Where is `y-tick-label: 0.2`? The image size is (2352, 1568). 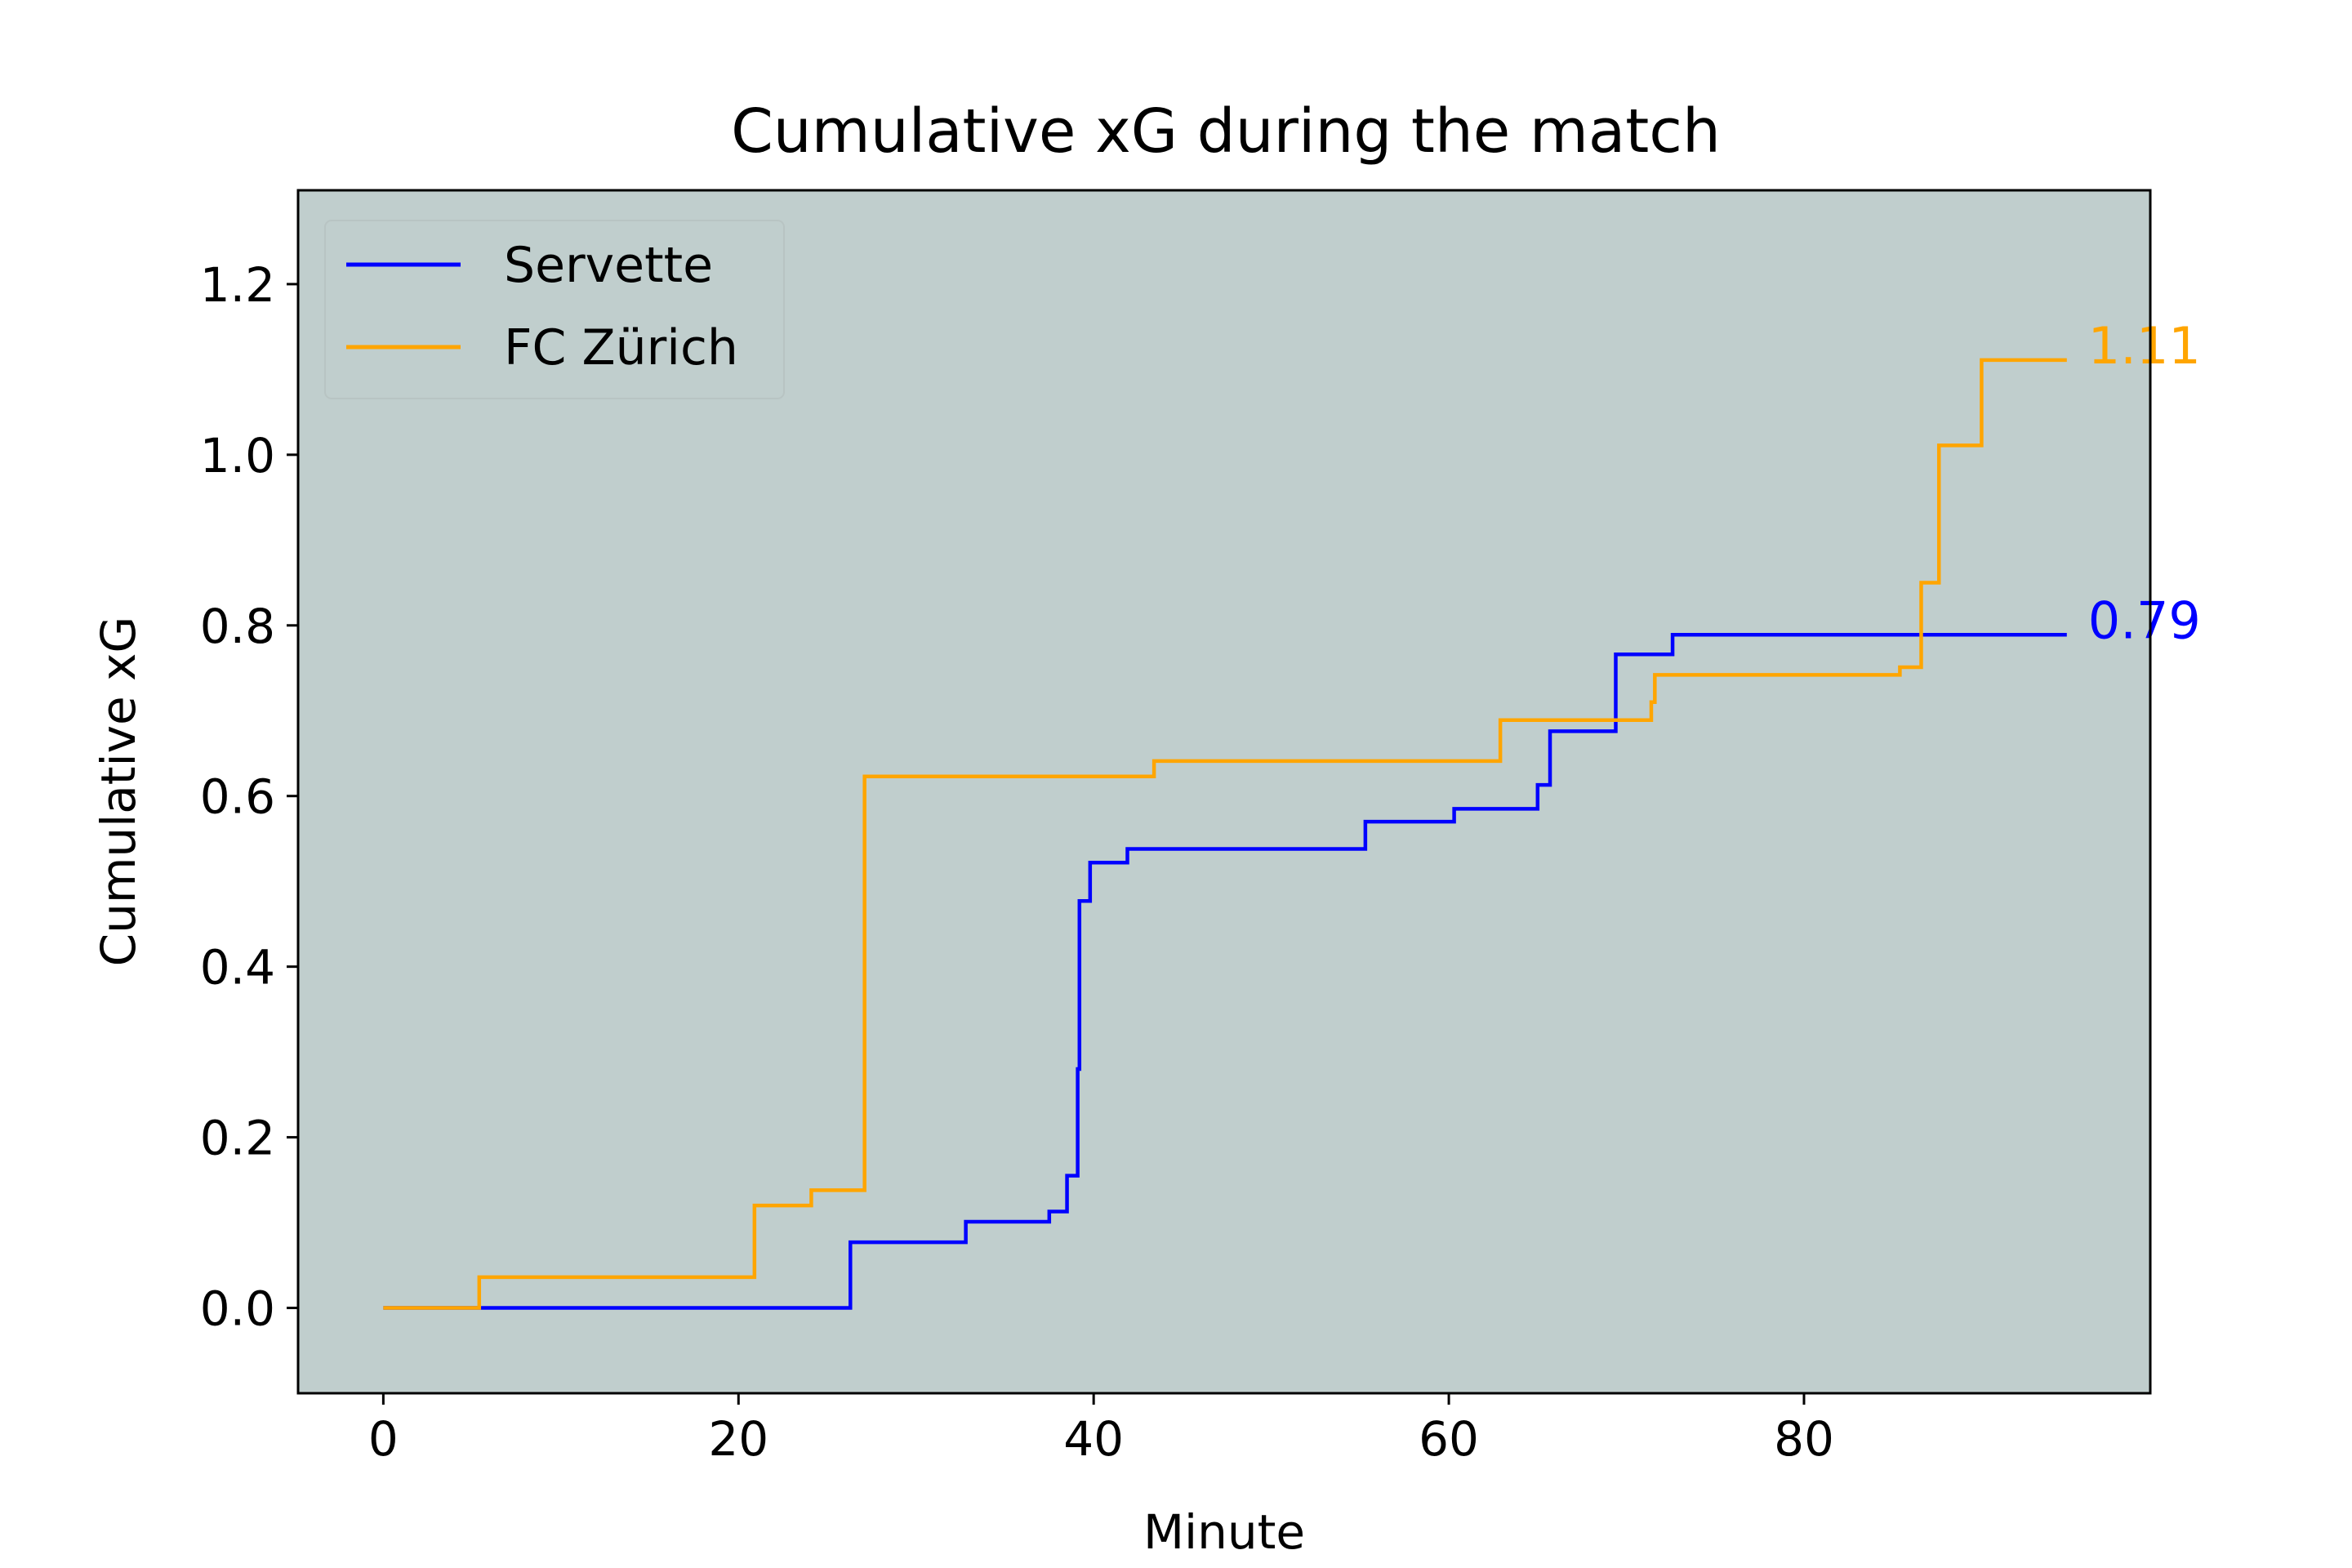 y-tick-label: 0.2 is located at coordinates (237, 1138).